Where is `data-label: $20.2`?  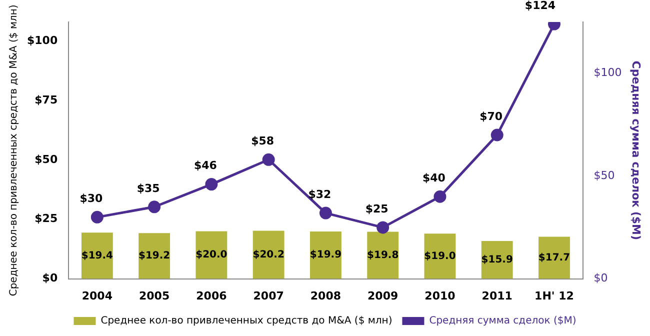
data-label: $20.2 is located at coordinates (268, 254).